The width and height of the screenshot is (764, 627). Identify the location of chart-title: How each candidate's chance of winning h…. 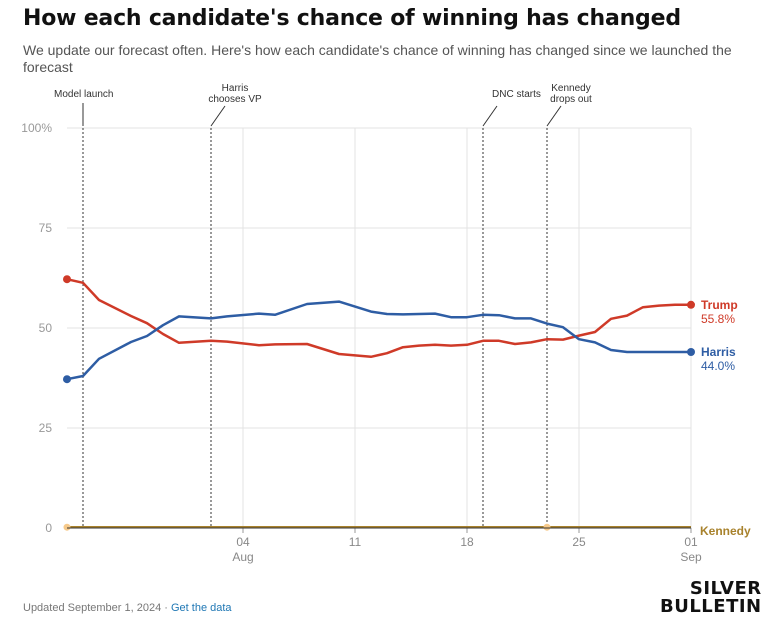
(352, 18).